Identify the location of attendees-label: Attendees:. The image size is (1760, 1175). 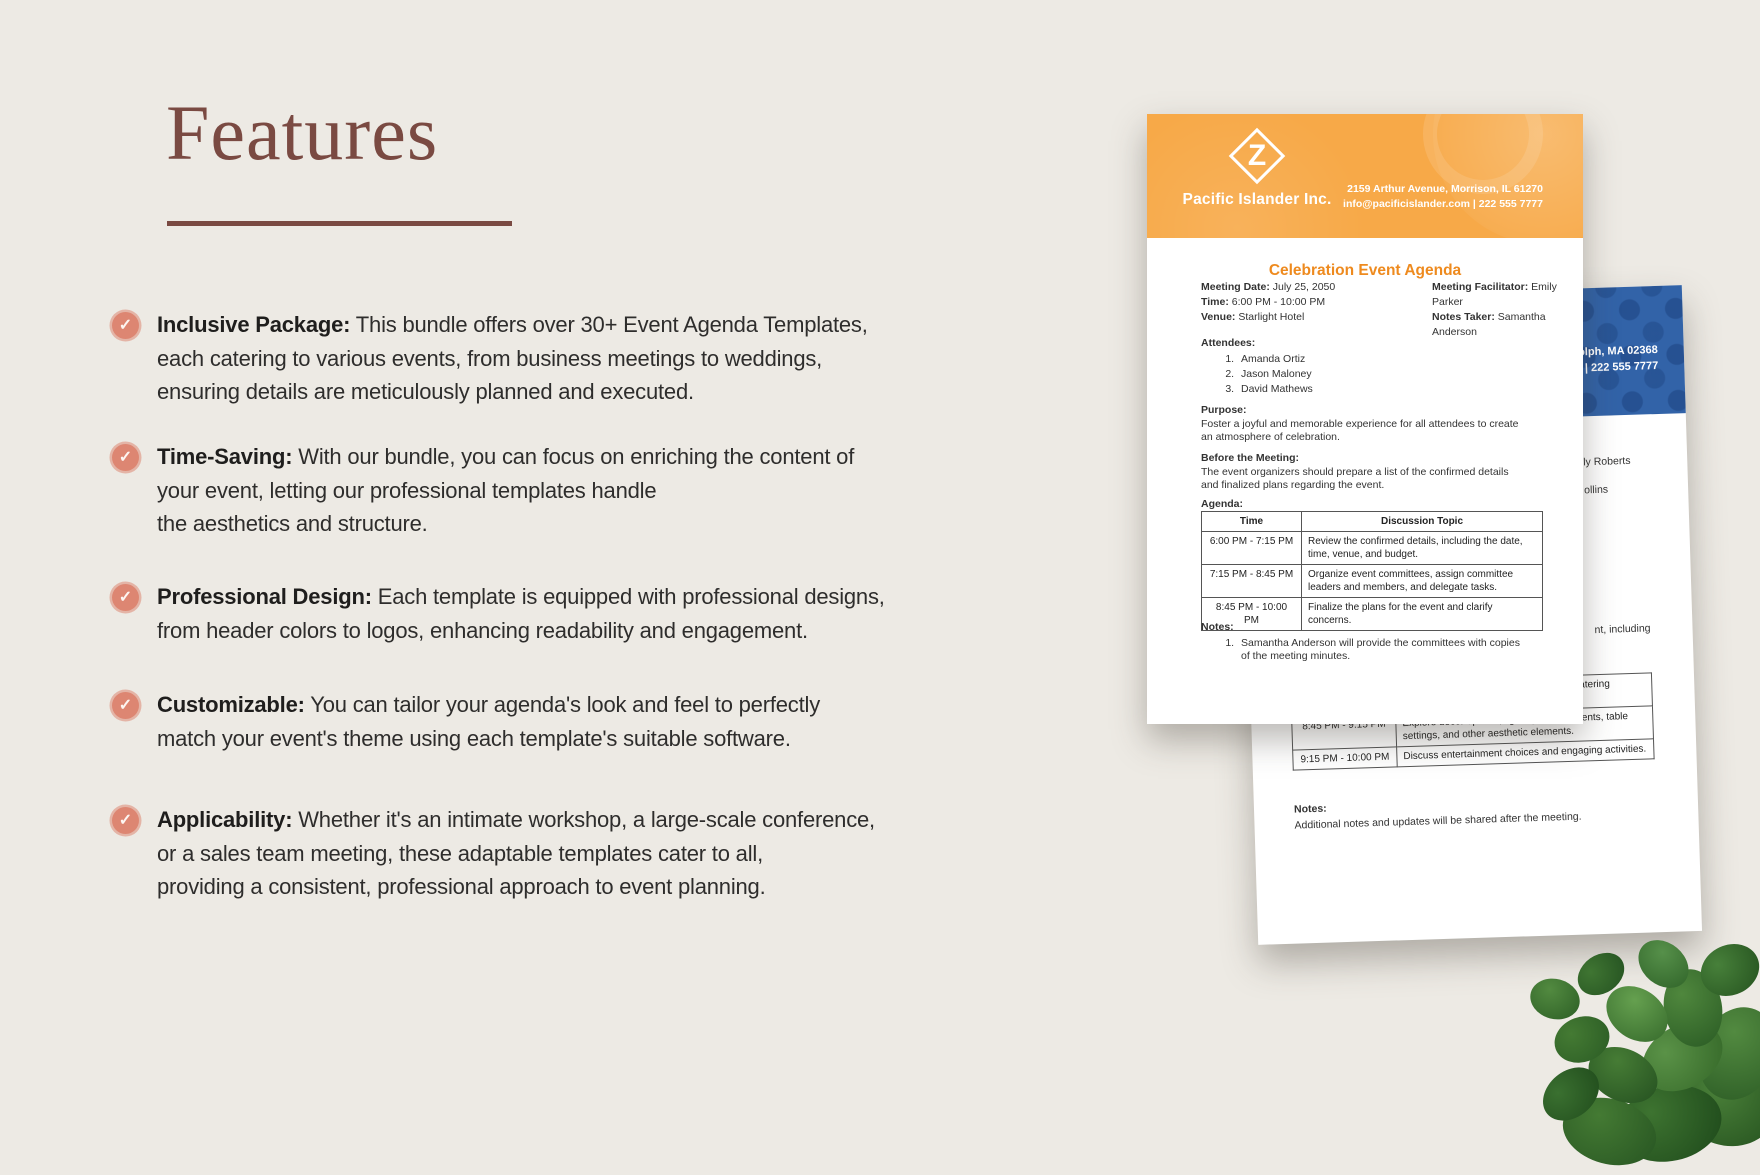
(1228, 343).